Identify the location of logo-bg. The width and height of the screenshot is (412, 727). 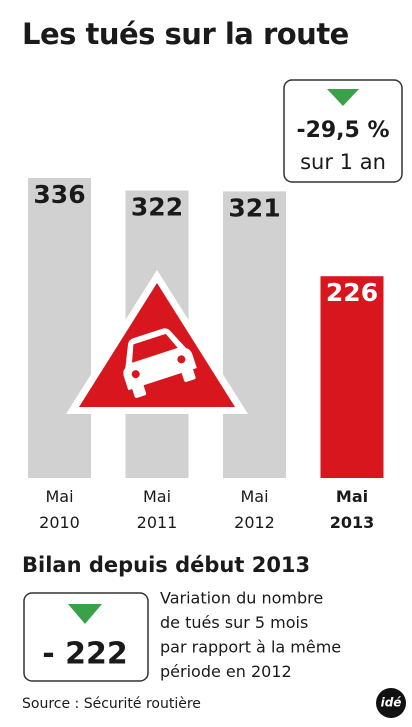
(391, 703).